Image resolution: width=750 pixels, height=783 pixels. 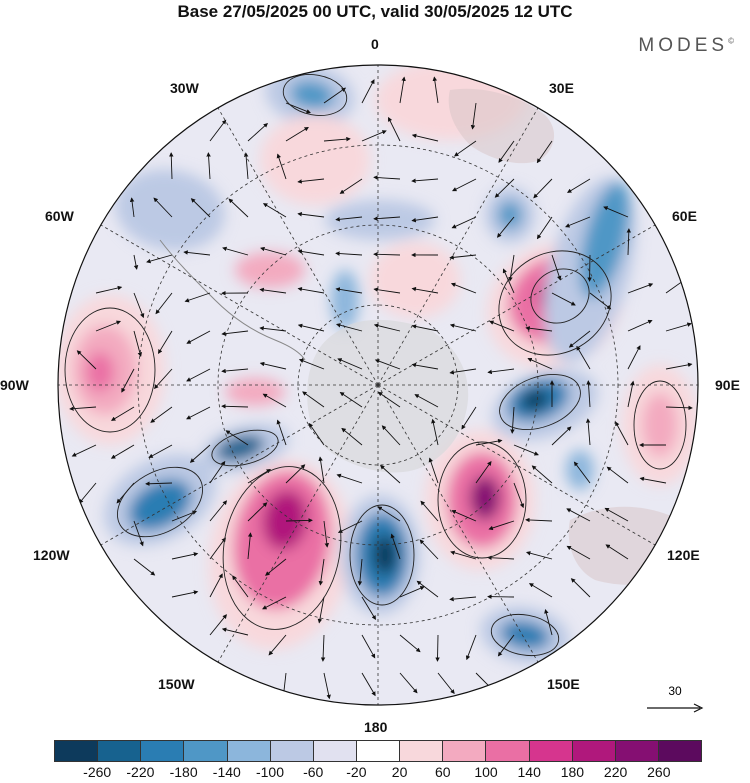 I want to click on lon-label-30e: 30E, so click(x=561, y=88).